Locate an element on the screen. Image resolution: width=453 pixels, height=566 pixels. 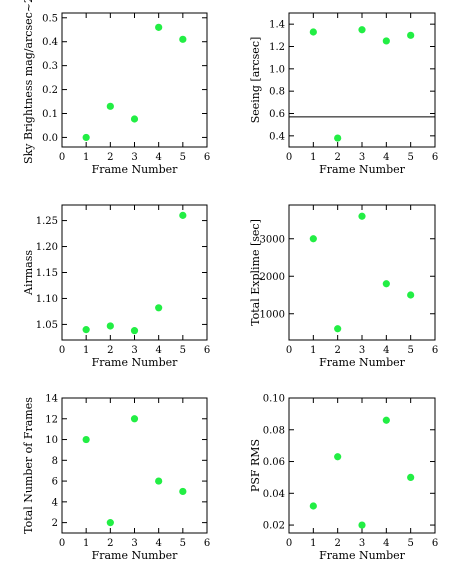
y-tick-label: 4 is located at coordinates (55, 502).